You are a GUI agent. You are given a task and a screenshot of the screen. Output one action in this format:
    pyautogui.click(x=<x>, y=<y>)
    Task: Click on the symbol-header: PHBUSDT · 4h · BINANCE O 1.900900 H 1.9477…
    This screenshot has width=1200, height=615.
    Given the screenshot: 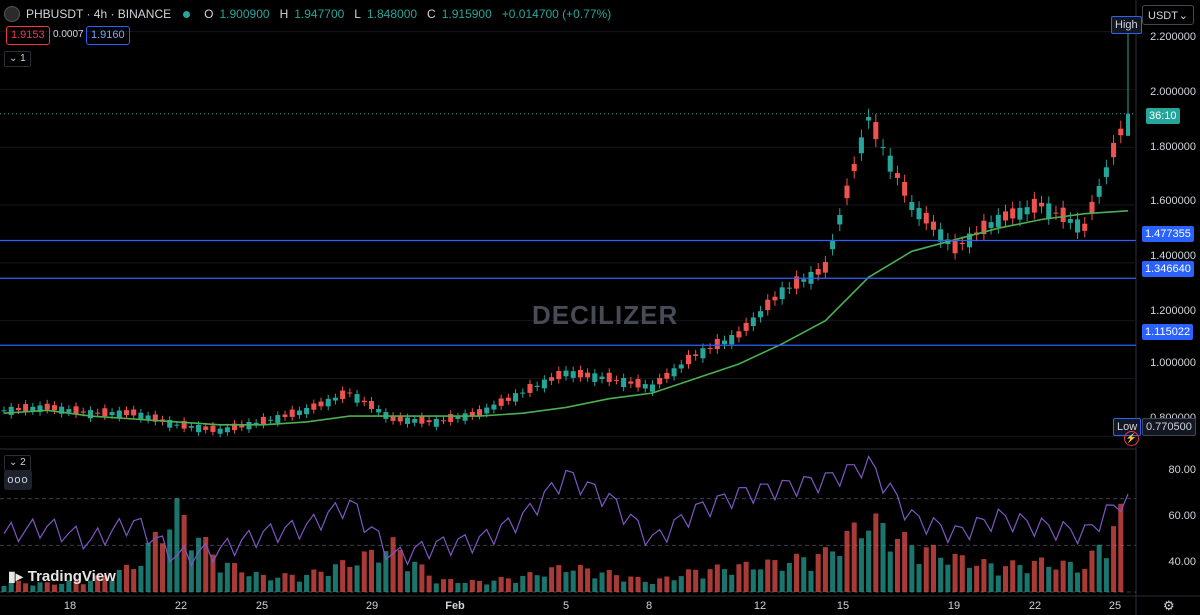 What is the action you would take?
    pyautogui.click(x=309, y=14)
    